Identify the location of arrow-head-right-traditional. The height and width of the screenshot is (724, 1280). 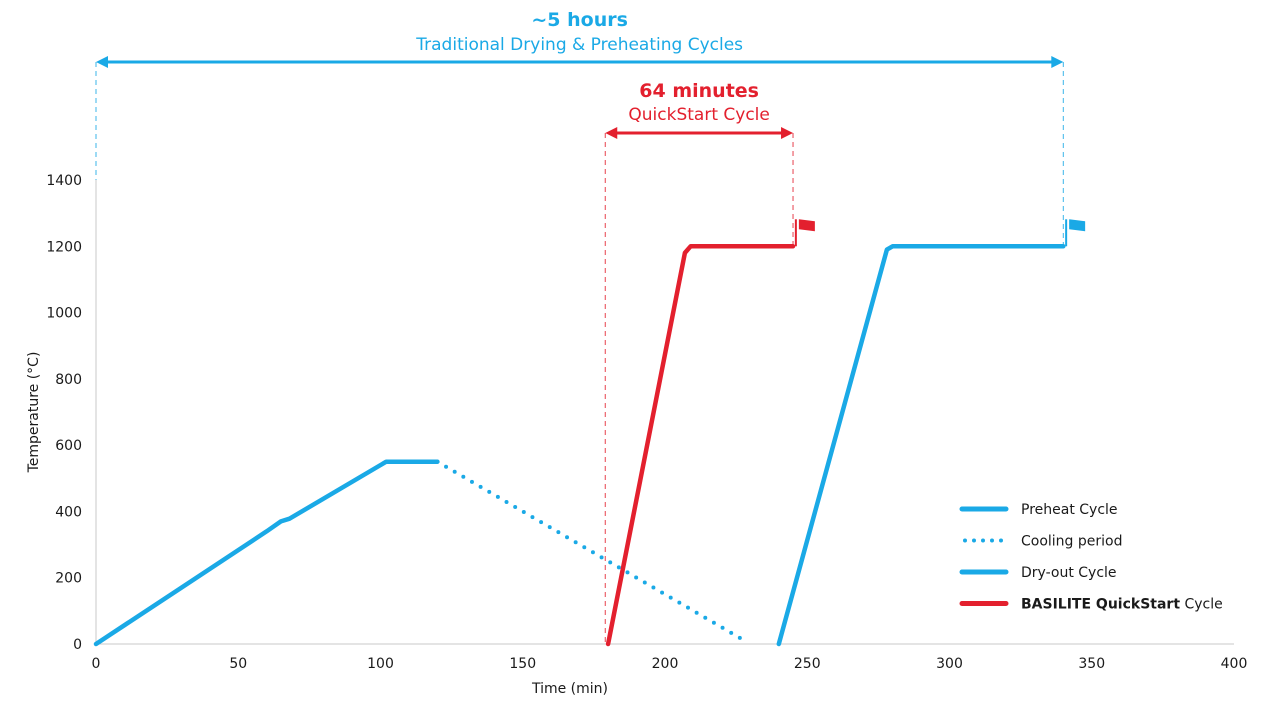
(1057, 62).